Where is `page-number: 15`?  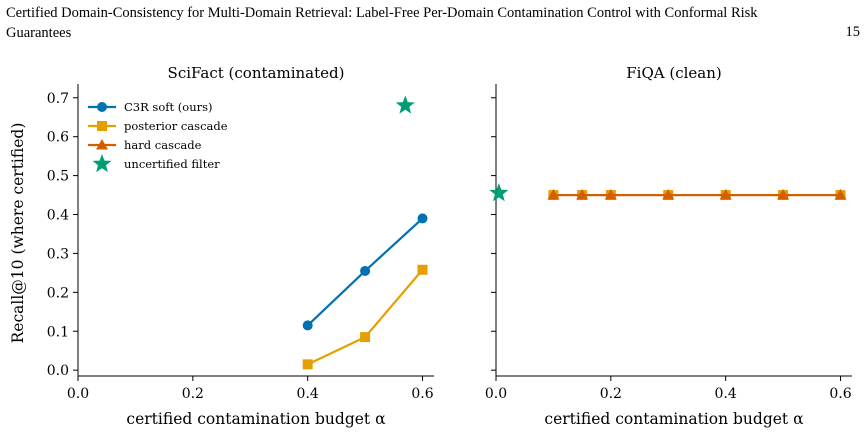 page-number: 15 is located at coordinates (853, 32).